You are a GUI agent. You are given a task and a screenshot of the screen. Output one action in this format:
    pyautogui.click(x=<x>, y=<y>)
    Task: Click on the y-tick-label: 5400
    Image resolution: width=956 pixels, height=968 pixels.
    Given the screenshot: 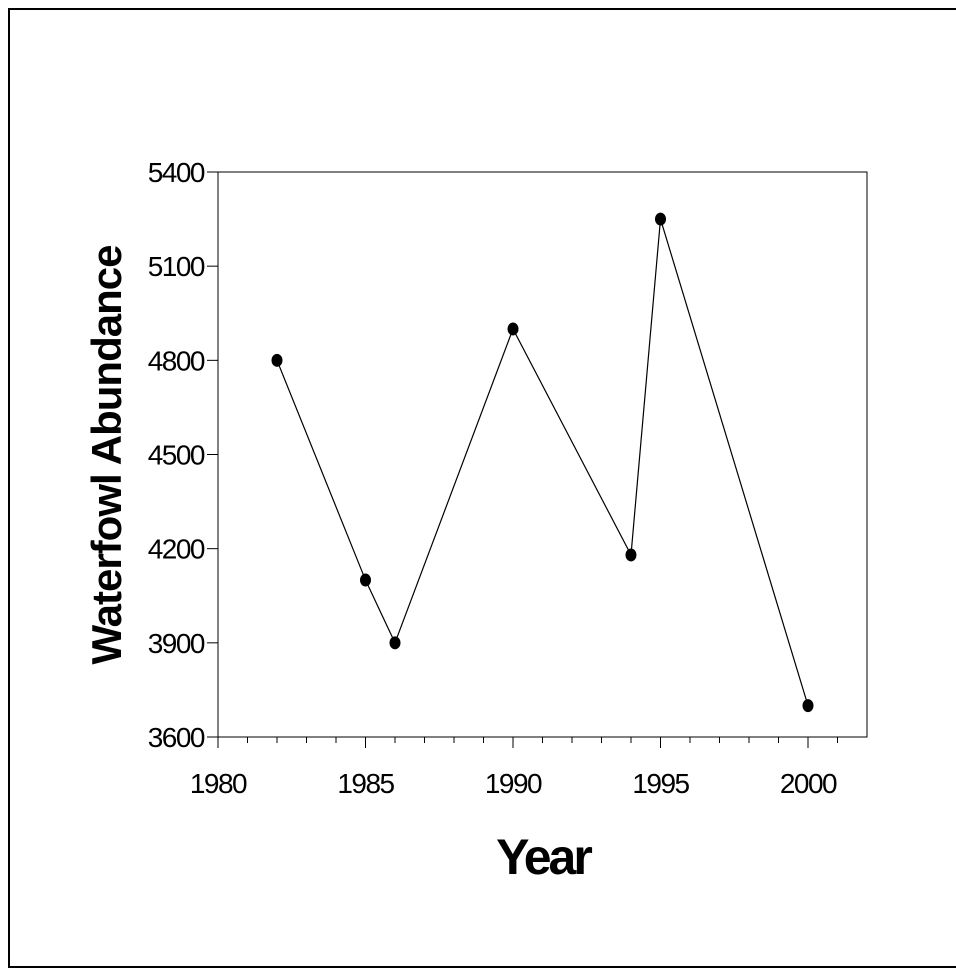 What is the action you would take?
    pyautogui.click(x=176, y=172)
    